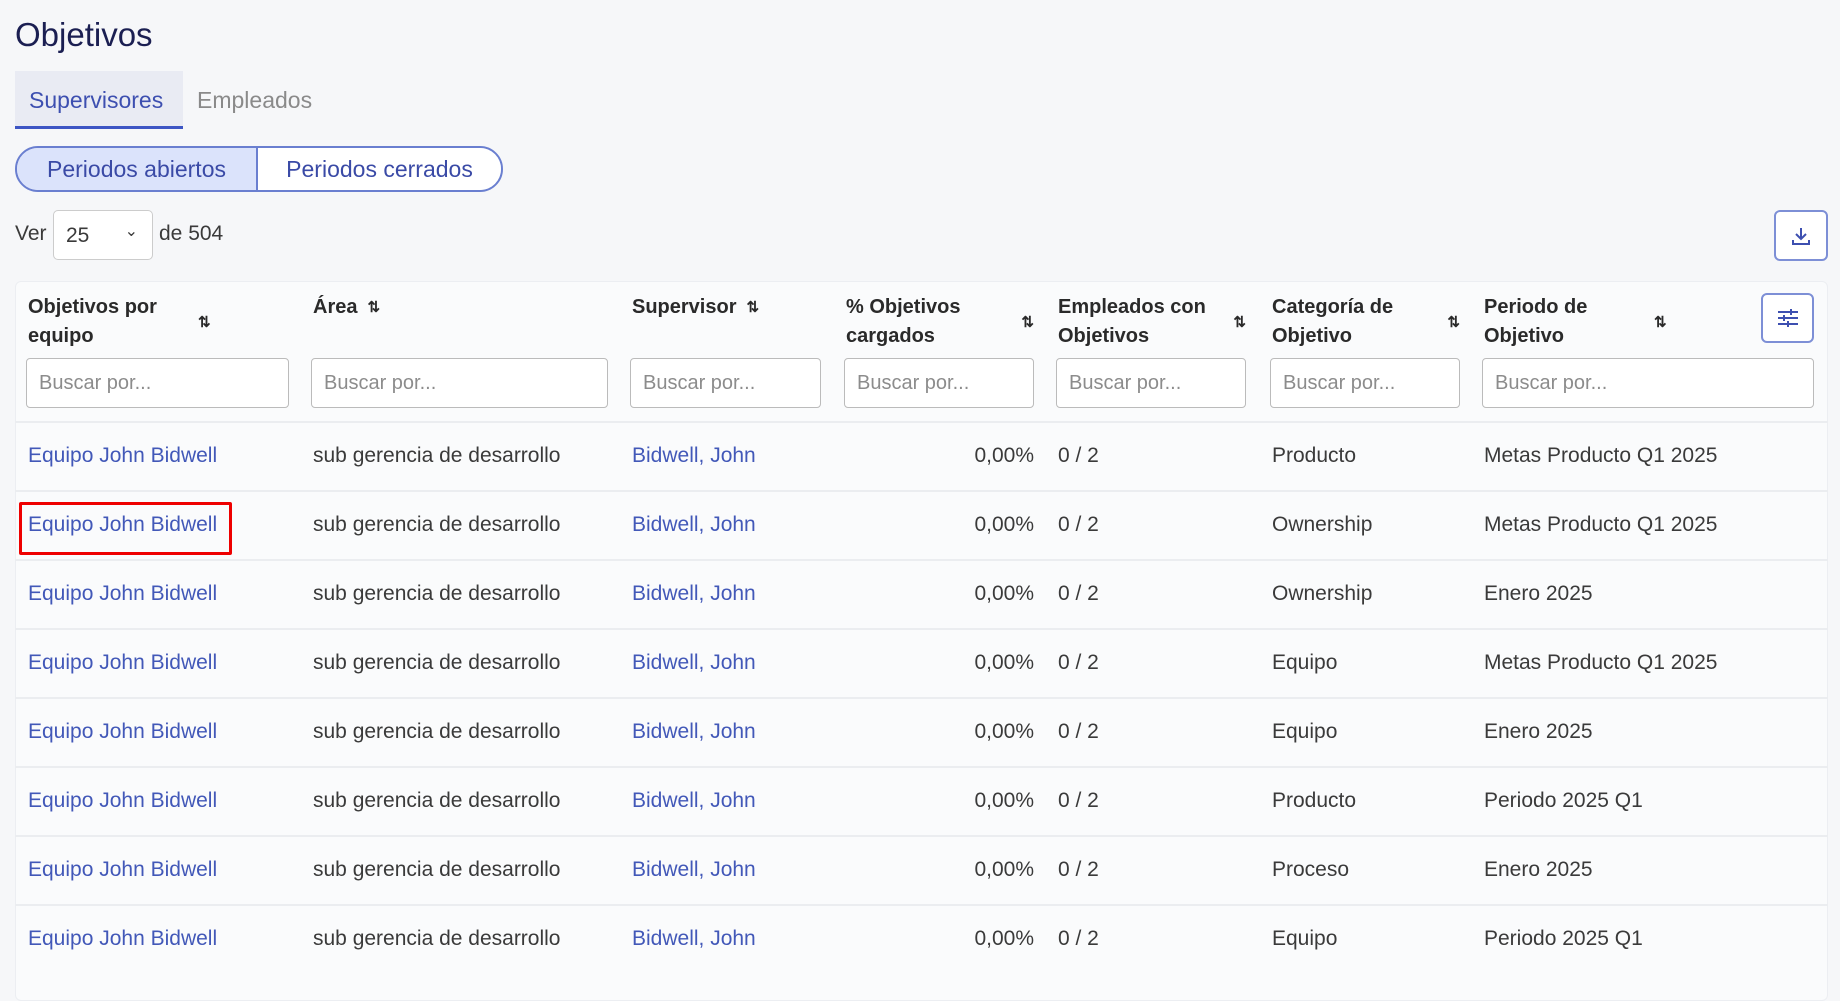  What do you see at coordinates (84, 34) in the screenshot?
I see `page-title: Objetivos` at bounding box center [84, 34].